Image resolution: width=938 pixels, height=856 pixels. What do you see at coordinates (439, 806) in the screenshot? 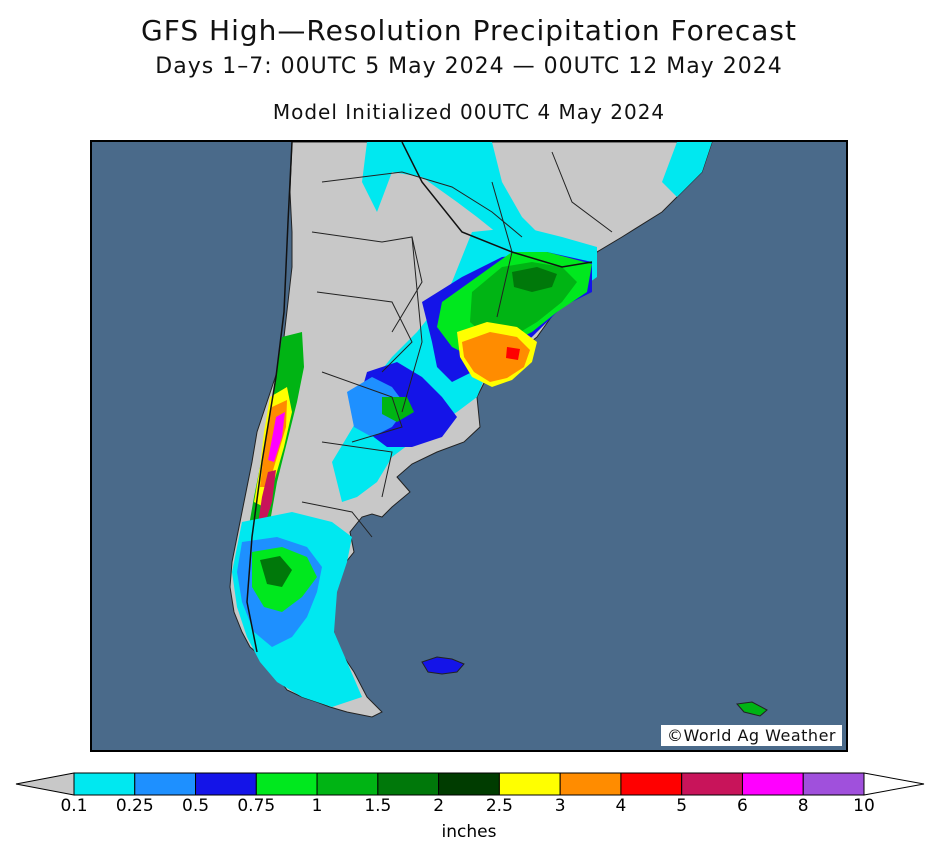
I see `colorbar-tick-label: 2` at bounding box center [439, 806].